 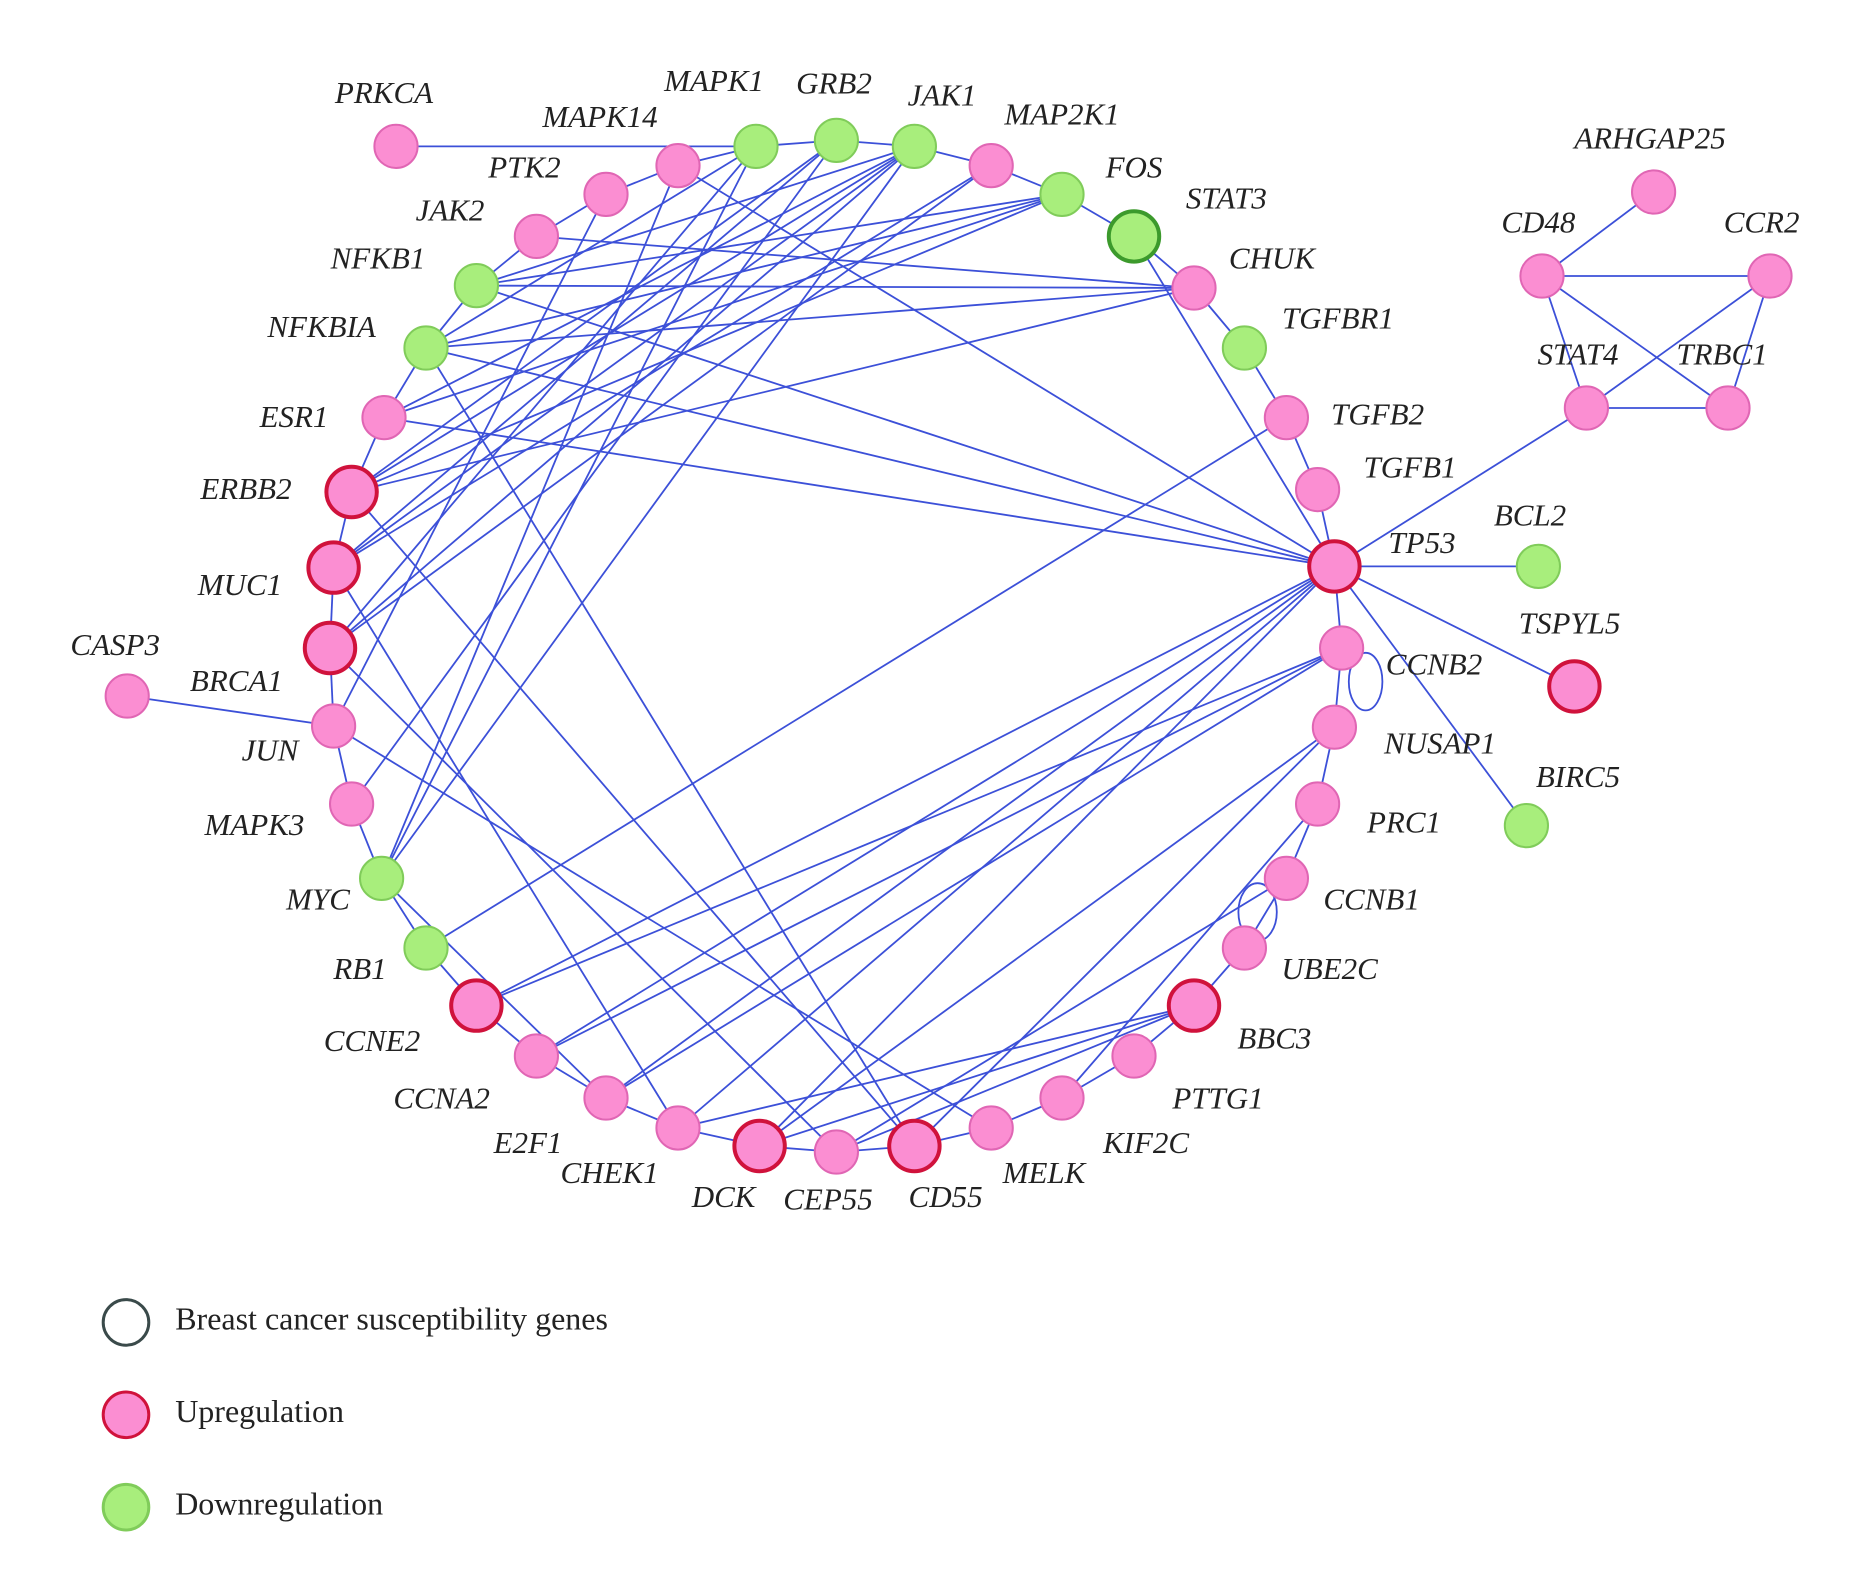 What do you see at coordinates (946, 1196) in the screenshot?
I see `node-label: CD55` at bounding box center [946, 1196].